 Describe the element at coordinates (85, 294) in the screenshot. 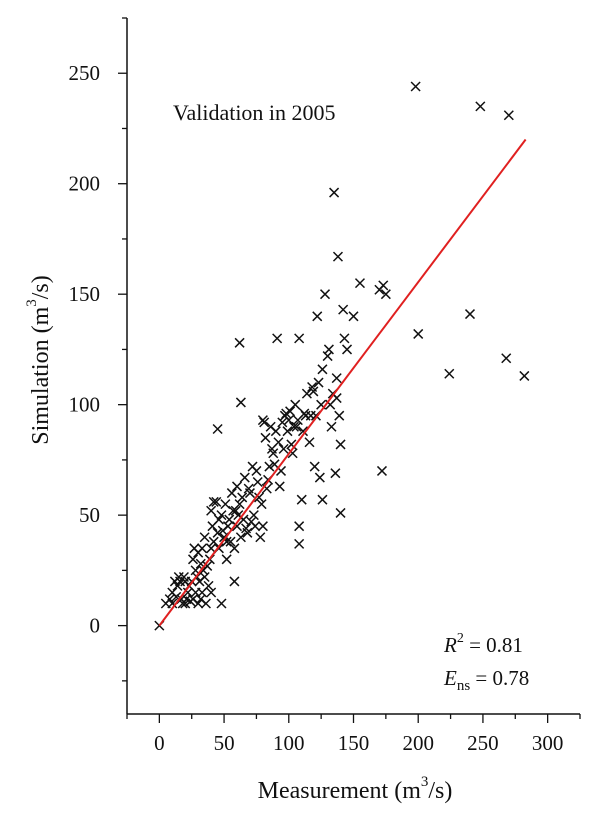

I see `y-tick-label: 150` at that location.